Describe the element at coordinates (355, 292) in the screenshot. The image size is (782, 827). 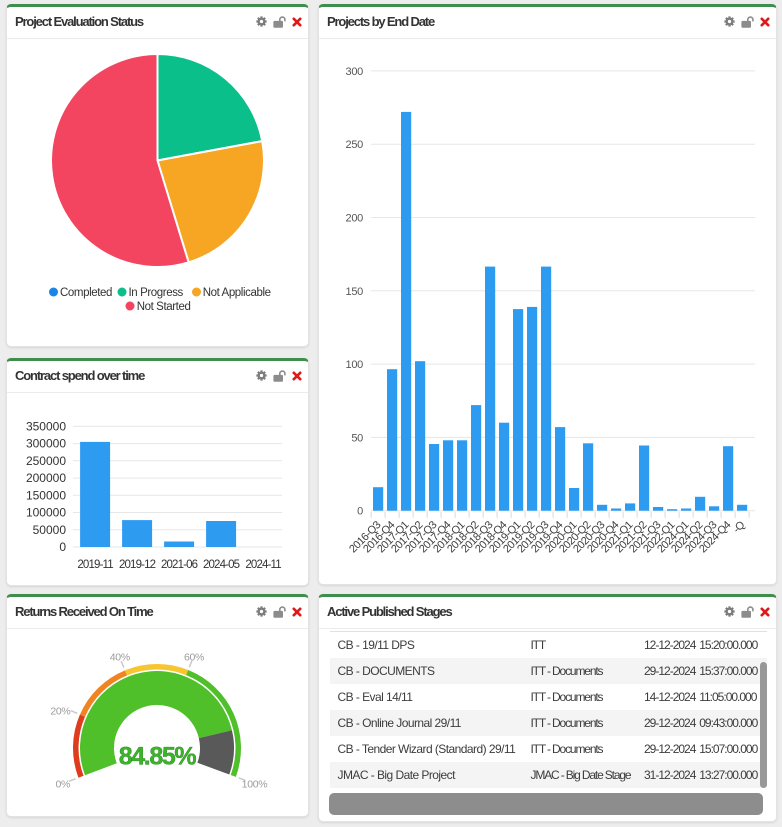
I see `svg-text: 150` at that location.